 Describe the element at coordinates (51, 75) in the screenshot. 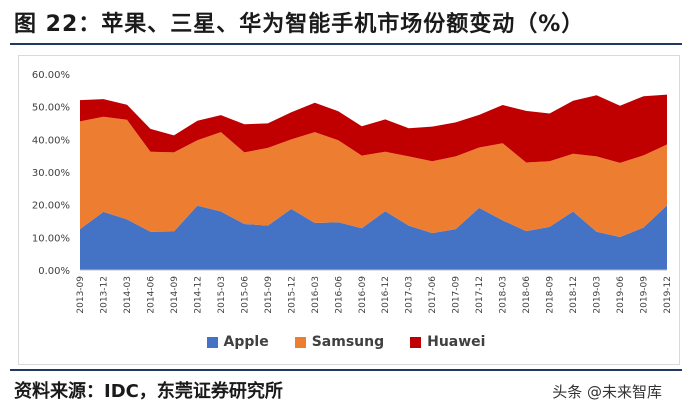

I see `y-tick-label: 60.00%` at that location.